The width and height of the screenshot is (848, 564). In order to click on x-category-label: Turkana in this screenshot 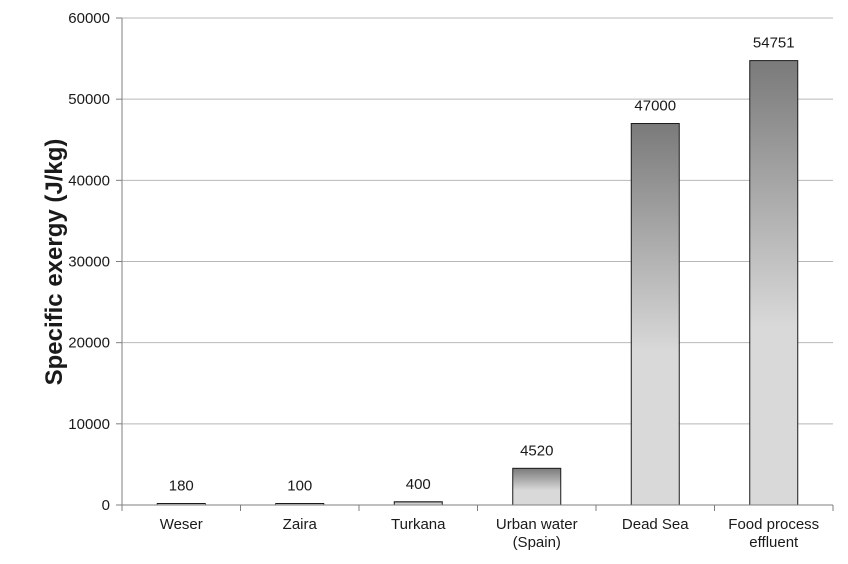, I will do `click(418, 524)`.